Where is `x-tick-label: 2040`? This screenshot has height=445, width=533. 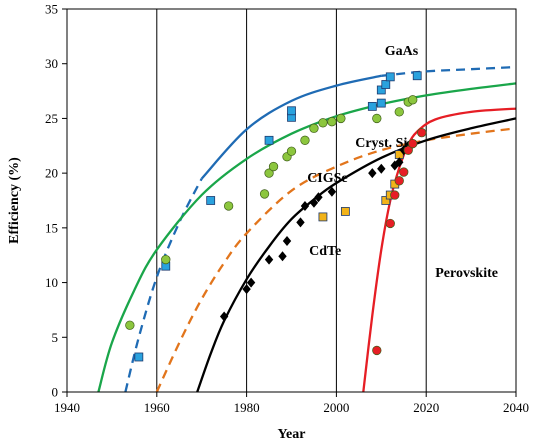
x-tick-label: 2040 is located at coordinates (516, 407).